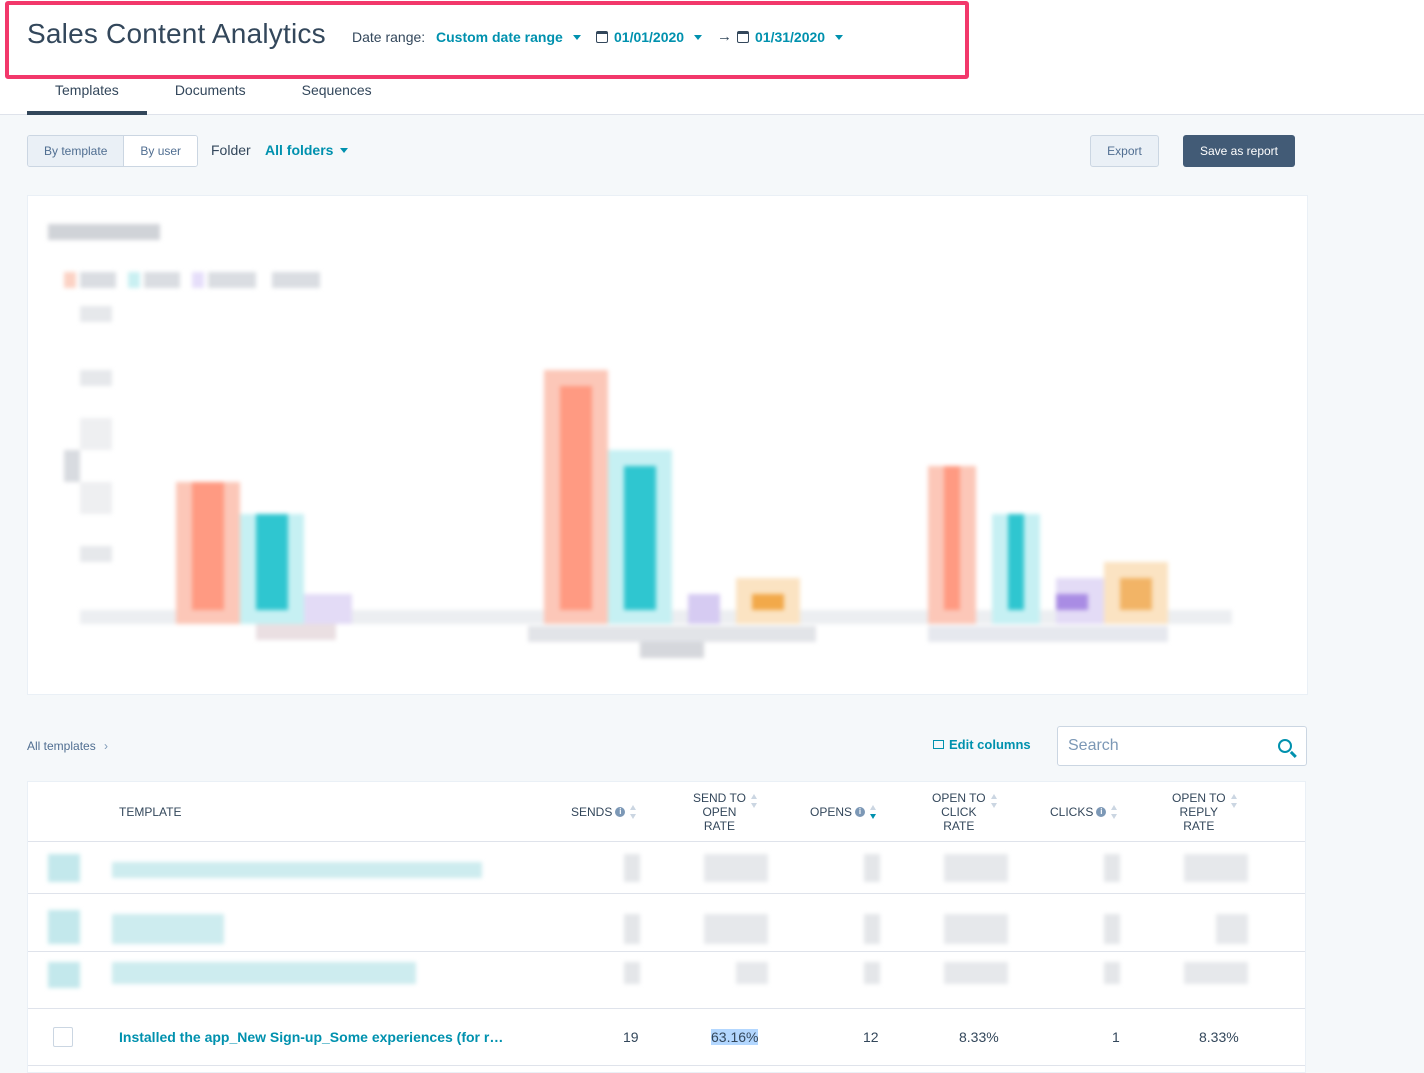  I want to click on send-to-open-rate-text: 63.16%, so click(735, 1037).